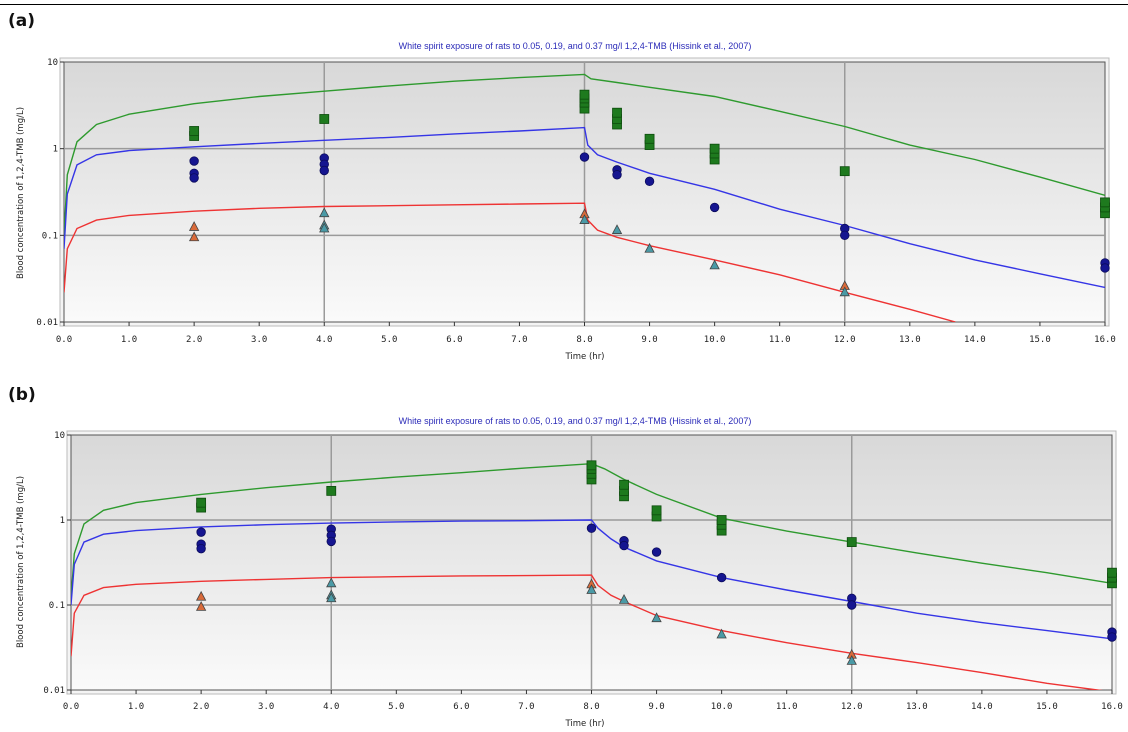  I want to click on top-rule, so click(564, 4).